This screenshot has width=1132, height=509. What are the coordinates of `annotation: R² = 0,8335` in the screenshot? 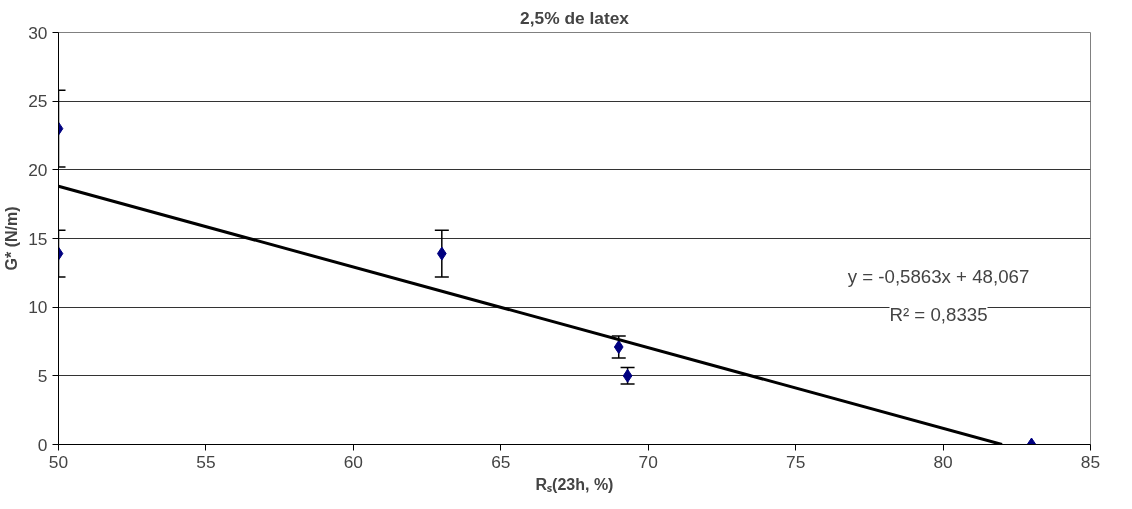 It's located at (938, 314).